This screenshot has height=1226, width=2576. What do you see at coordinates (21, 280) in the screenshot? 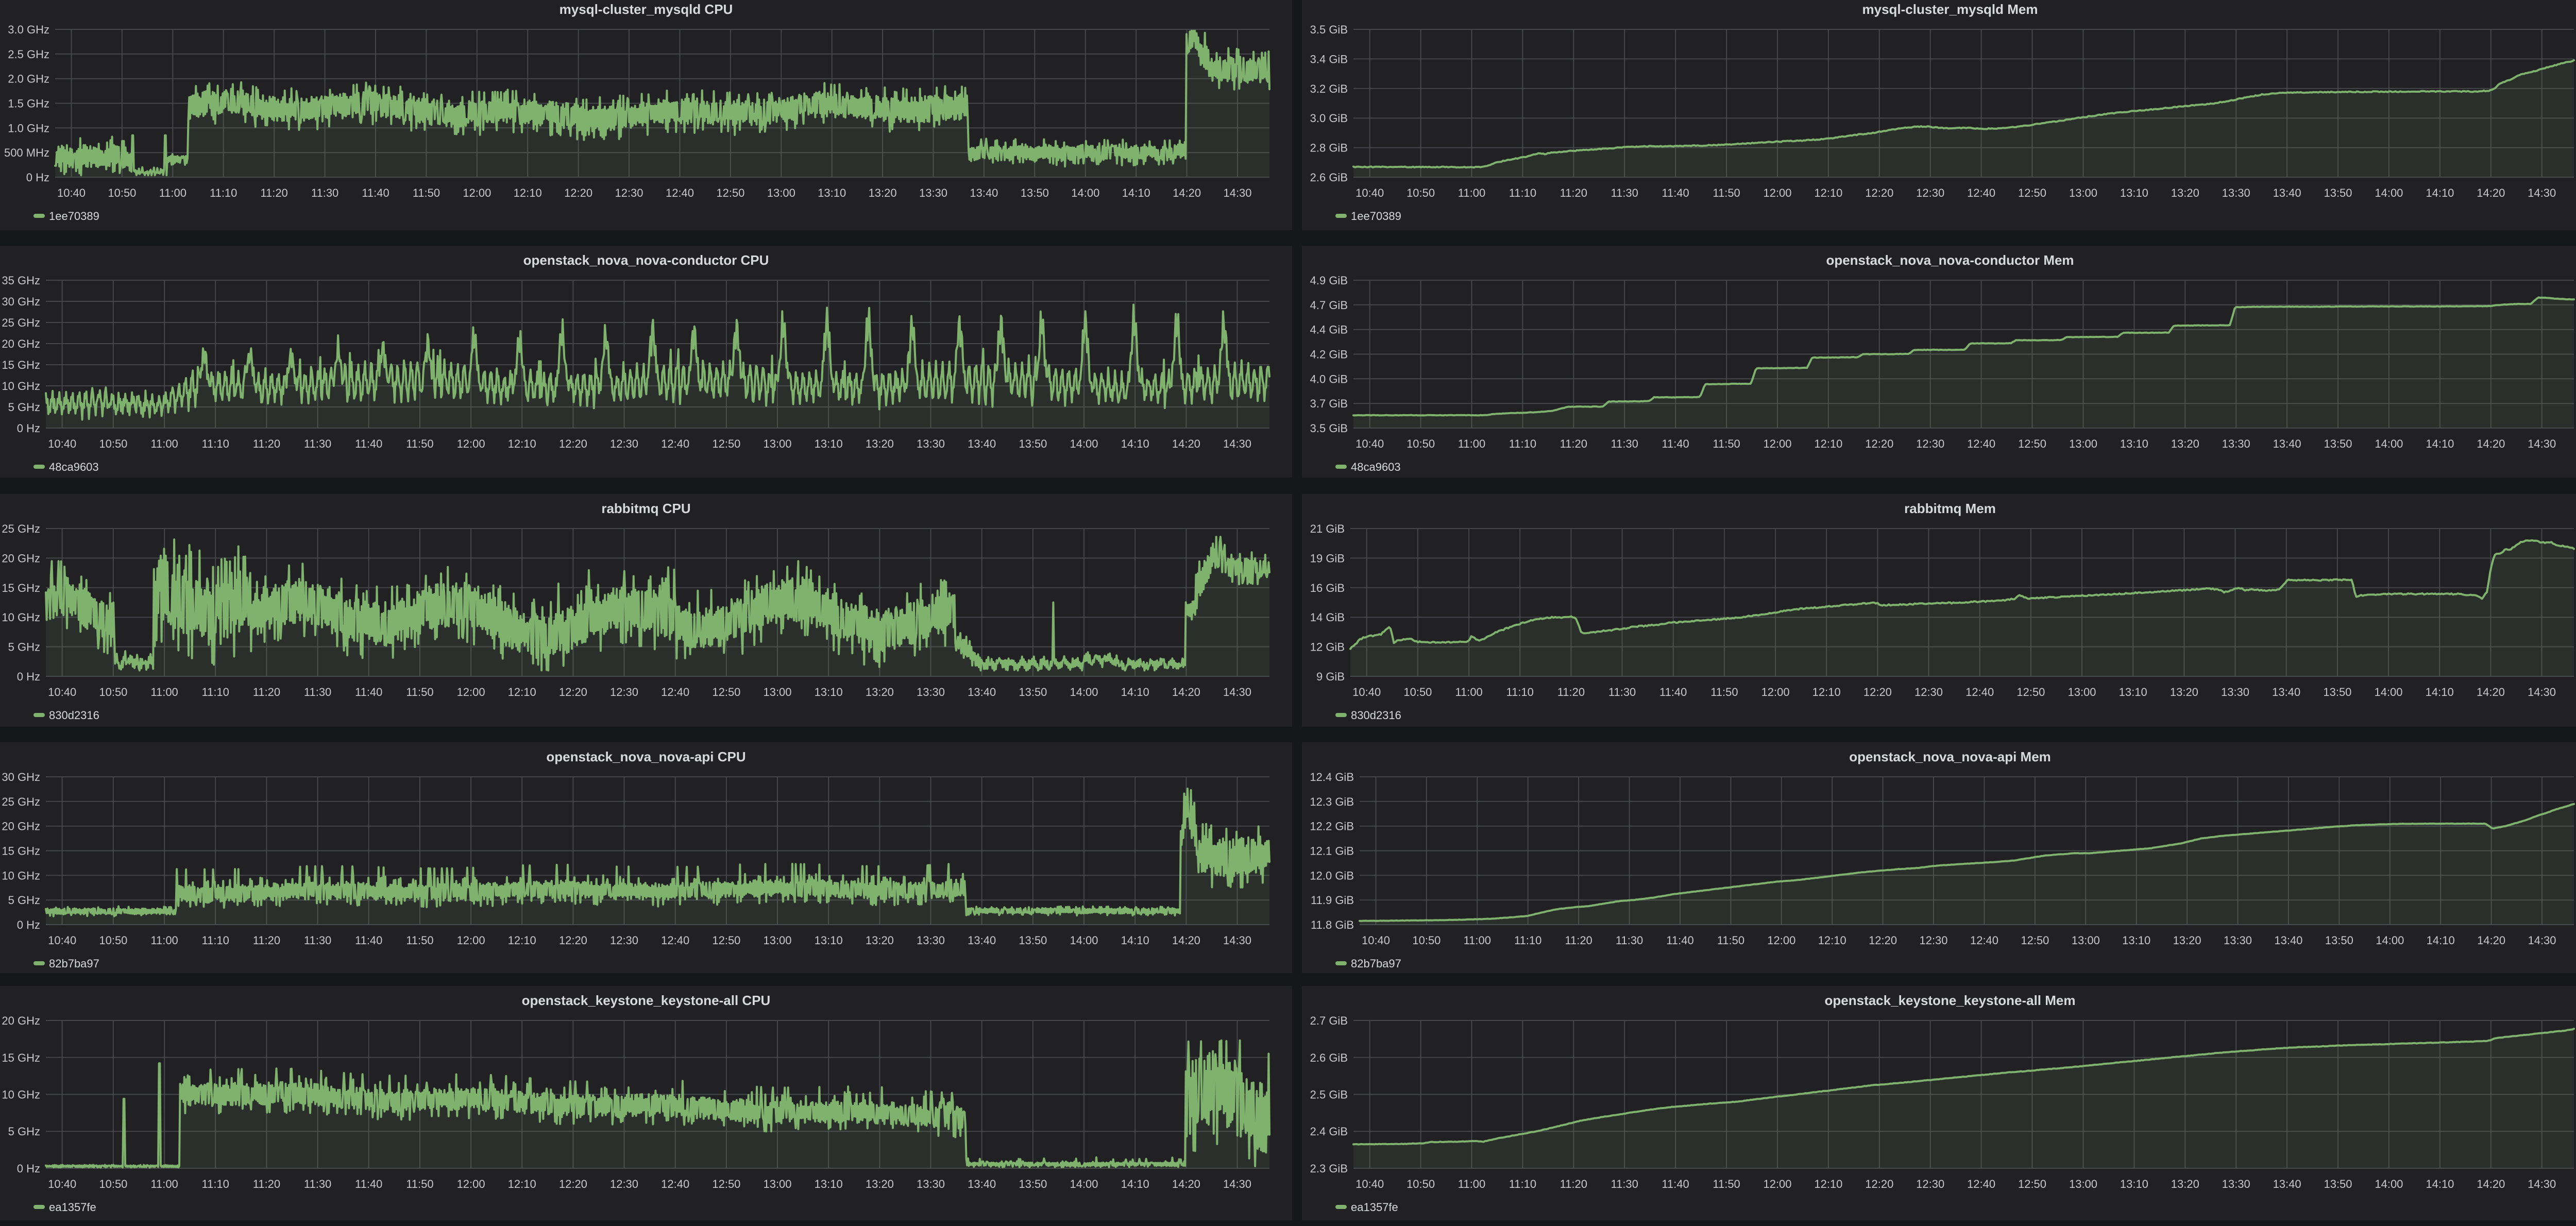
I see `svg-text: 35 GHz` at bounding box center [21, 280].